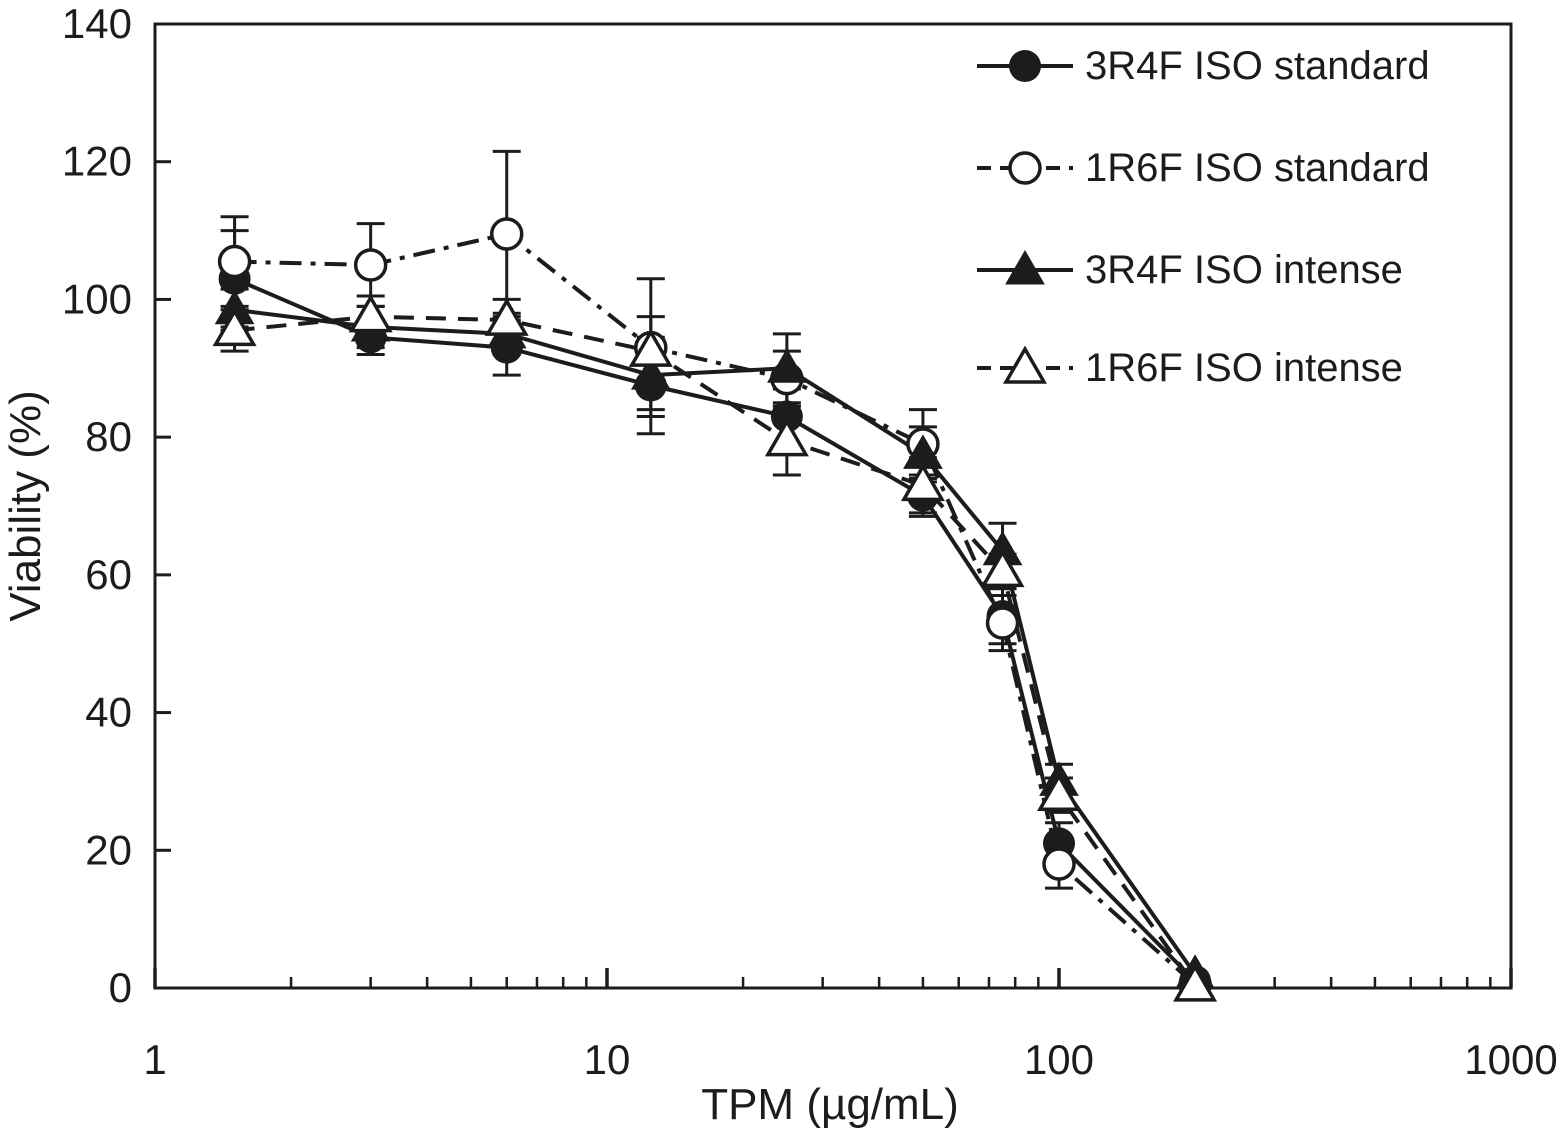  Describe the element at coordinates (154, 1059) in the screenshot. I see `x-tick-label: 1` at that location.